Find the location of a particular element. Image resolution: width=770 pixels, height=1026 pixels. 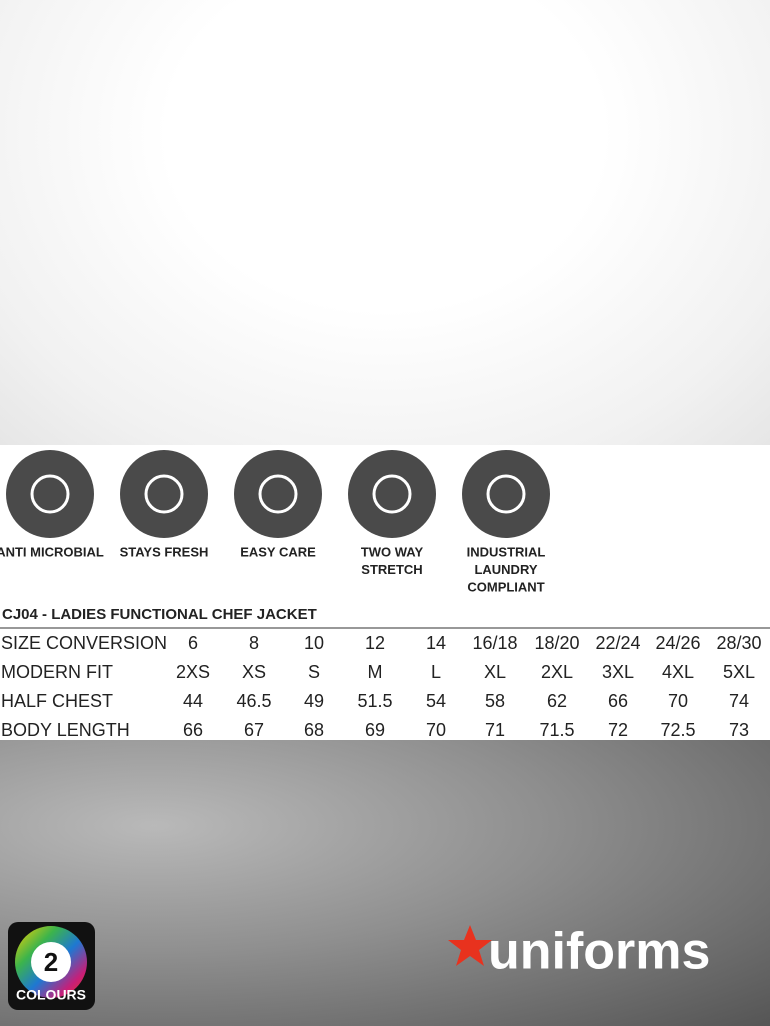

table-cell: 54 is located at coordinates (436, 701).